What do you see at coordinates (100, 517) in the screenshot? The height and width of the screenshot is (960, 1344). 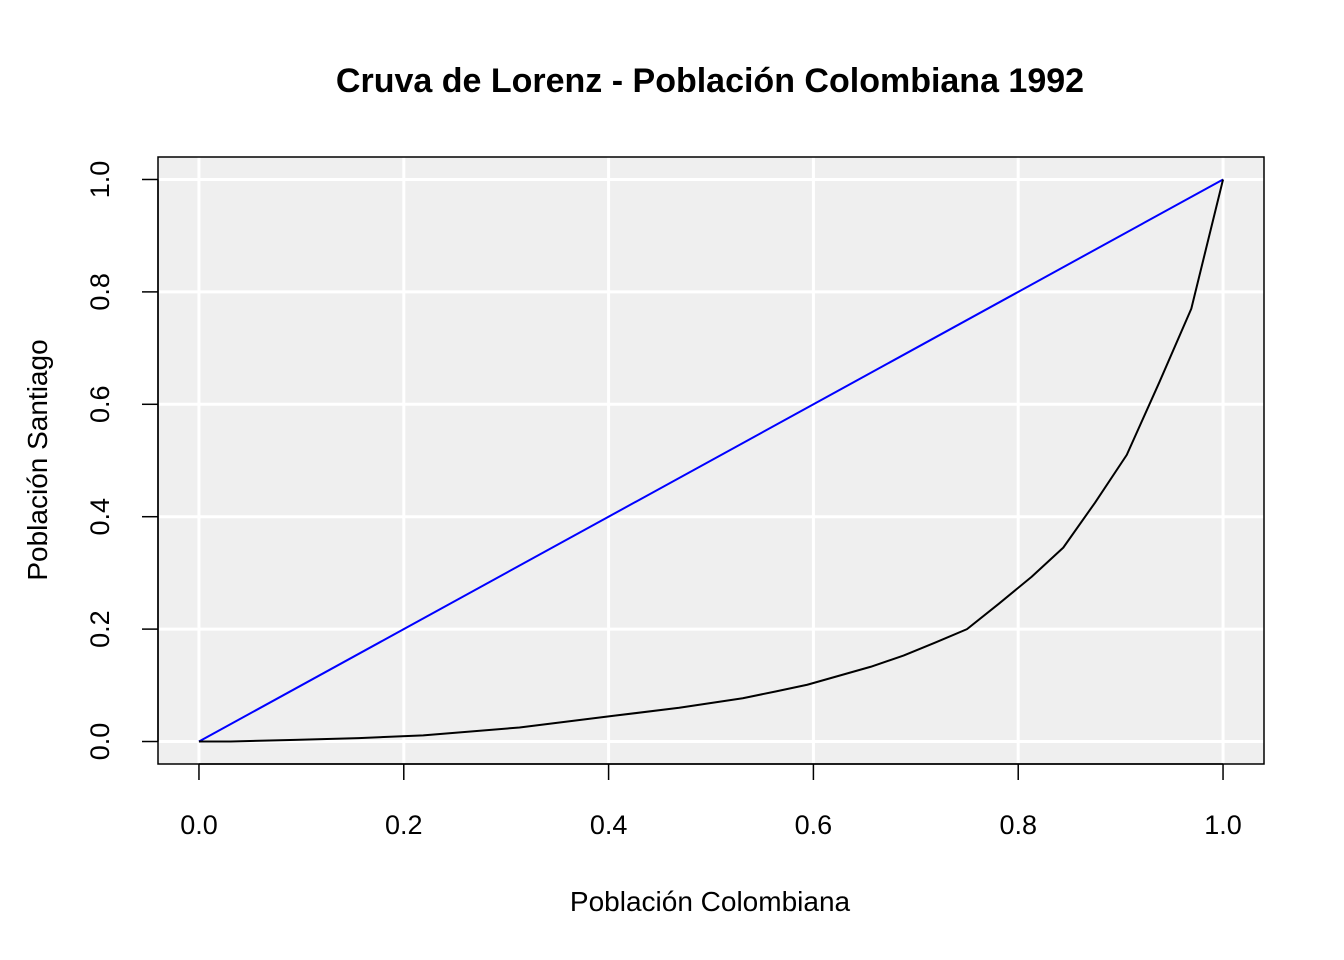 I see `y-tick-label: 0.4` at bounding box center [100, 517].